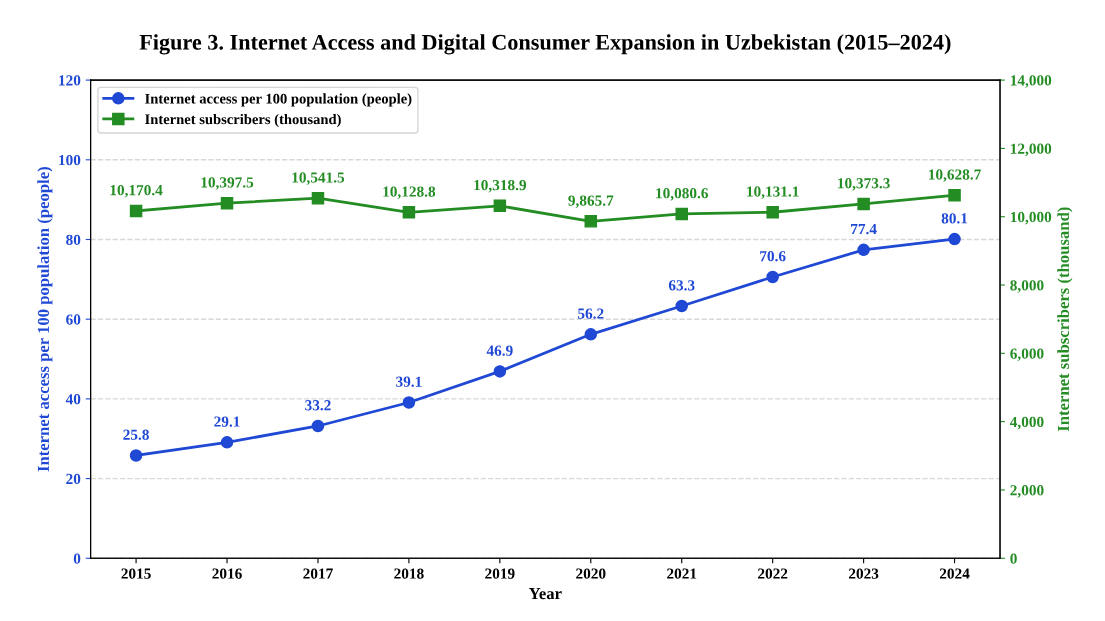  Describe the element at coordinates (1031, 81) in the screenshot. I see `y2-tick-label: 14,000` at that location.